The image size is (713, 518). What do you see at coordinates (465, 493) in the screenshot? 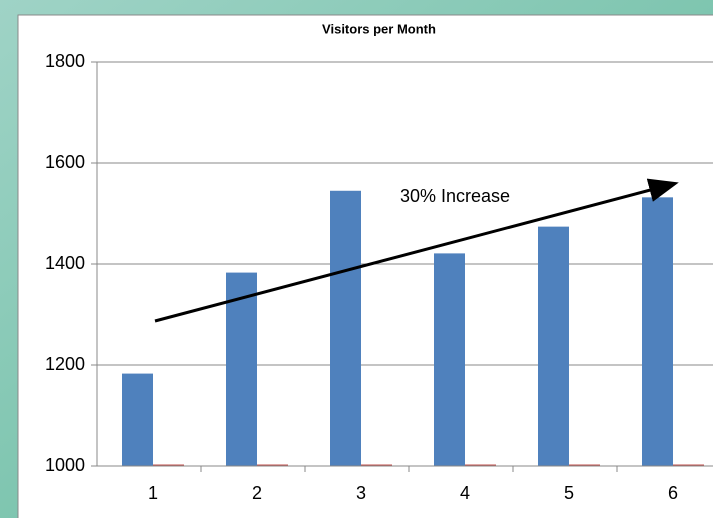
I see `x-tick-label: 4` at bounding box center [465, 493].